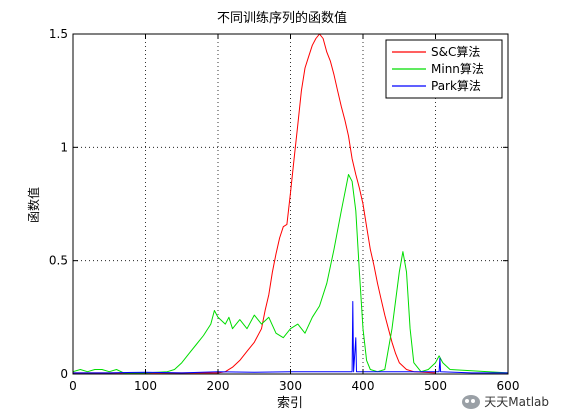 The height and width of the screenshot is (420, 561). Describe the element at coordinates (33, 205) in the screenshot. I see `y-axis-label: 函数值` at that location.